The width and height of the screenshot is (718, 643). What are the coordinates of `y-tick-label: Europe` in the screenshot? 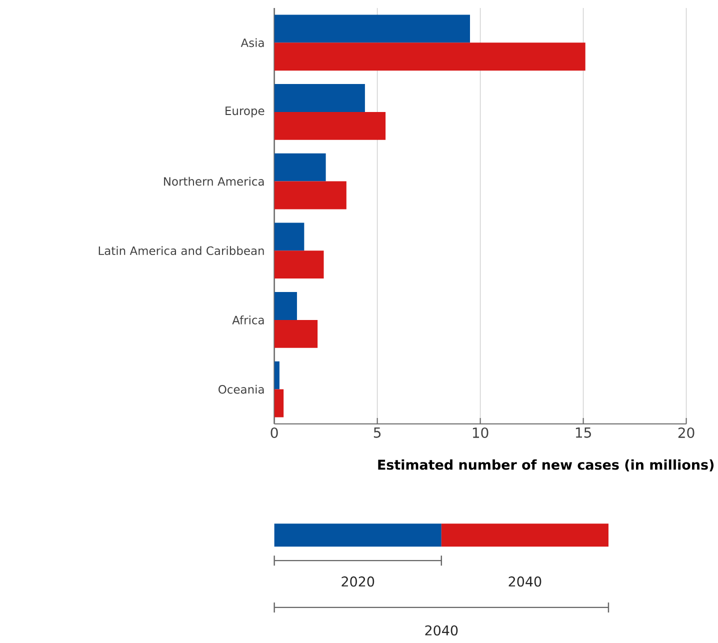 It's located at (245, 112).